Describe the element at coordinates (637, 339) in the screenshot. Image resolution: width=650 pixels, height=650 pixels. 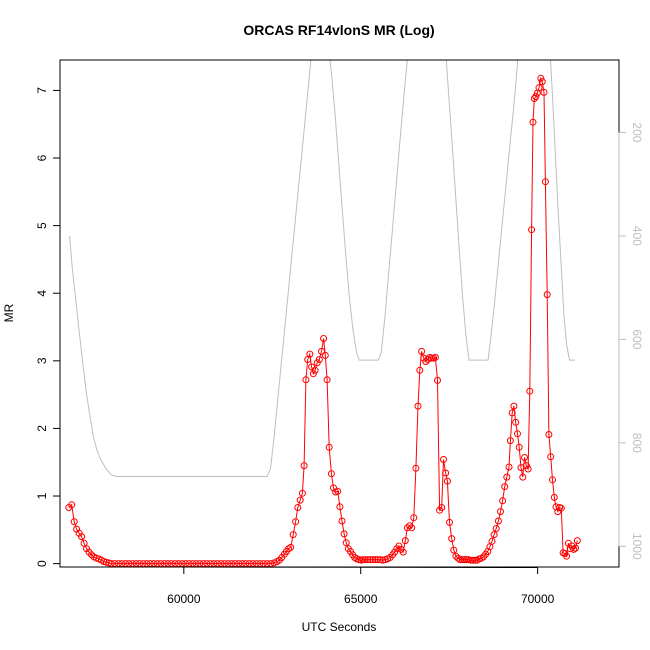
I see `y-right-tick-label: 600` at that location.